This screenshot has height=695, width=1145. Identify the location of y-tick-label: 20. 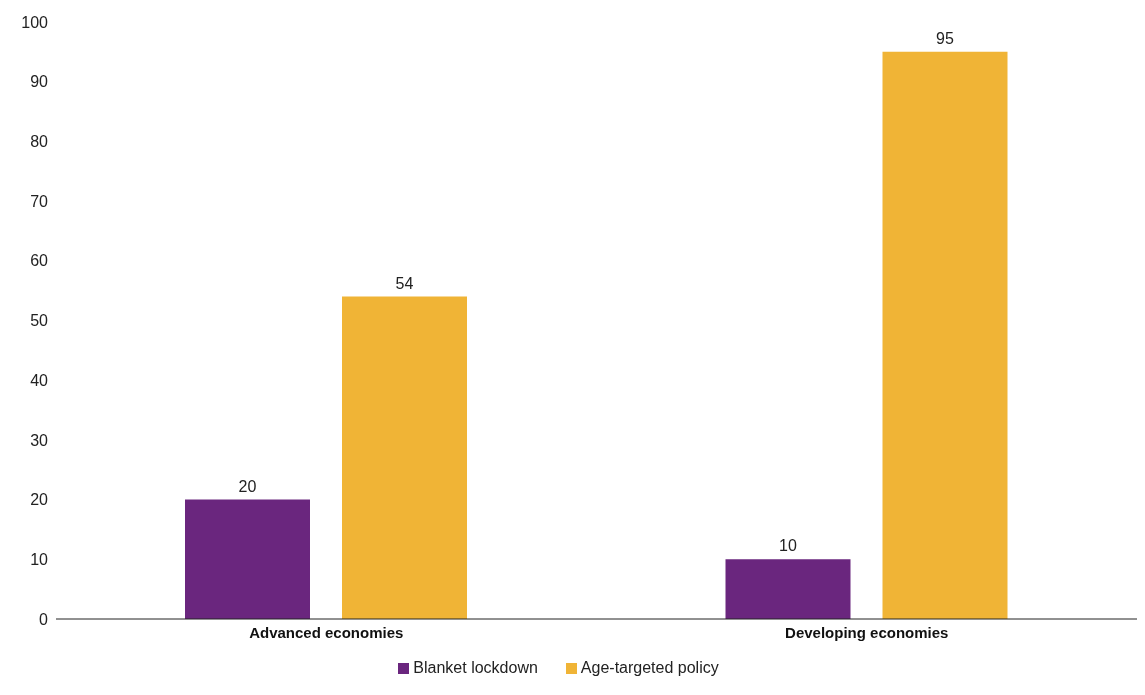
(39, 500).